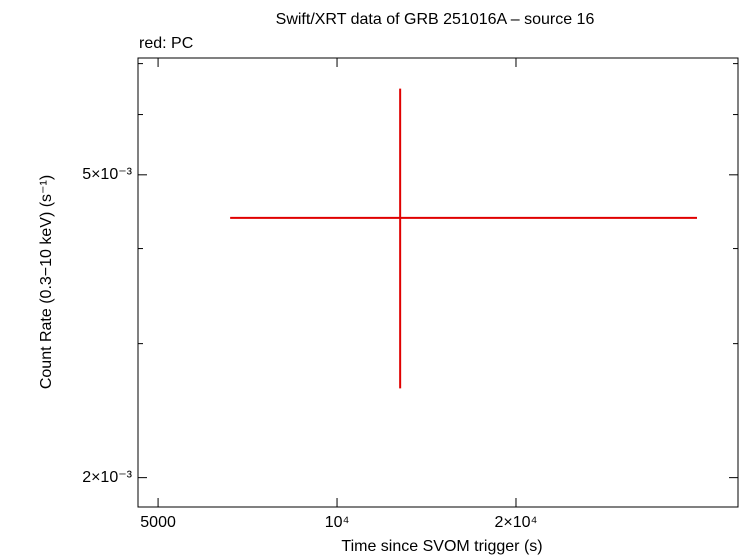  What do you see at coordinates (158, 522) in the screenshot?
I see `x-tick-label: 5000` at bounding box center [158, 522].